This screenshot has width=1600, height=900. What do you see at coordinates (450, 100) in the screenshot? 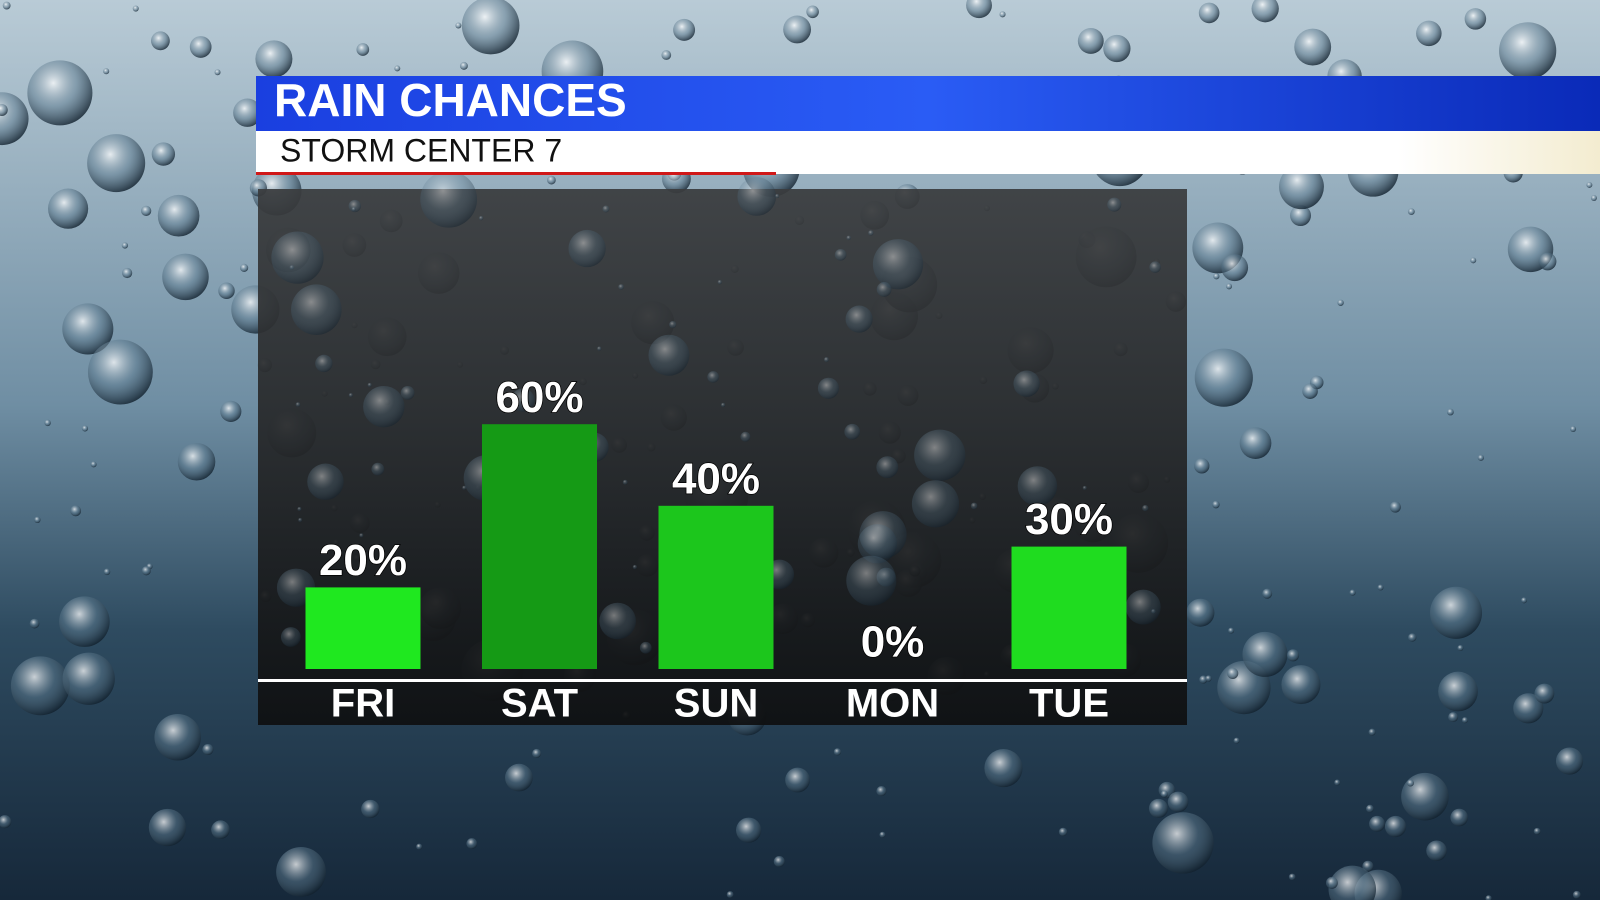
I see `chart-title: RAIN CHANCES` at bounding box center [450, 100].